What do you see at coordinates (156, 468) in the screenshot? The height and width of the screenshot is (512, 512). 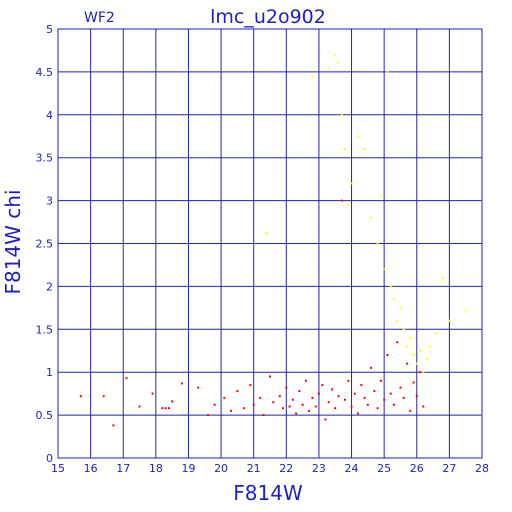 I see `x-tick-label: 18` at bounding box center [156, 468].